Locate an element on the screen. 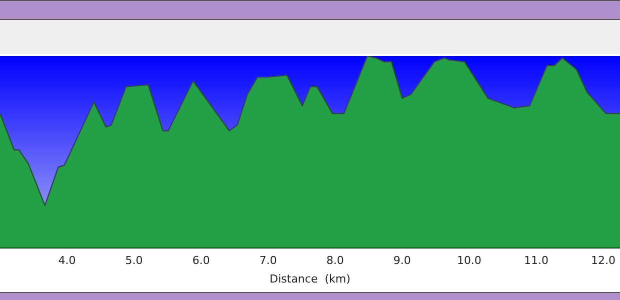 This screenshot has width=620, height=300. x-tick-label: 7.0 is located at coordinates (268, 261).